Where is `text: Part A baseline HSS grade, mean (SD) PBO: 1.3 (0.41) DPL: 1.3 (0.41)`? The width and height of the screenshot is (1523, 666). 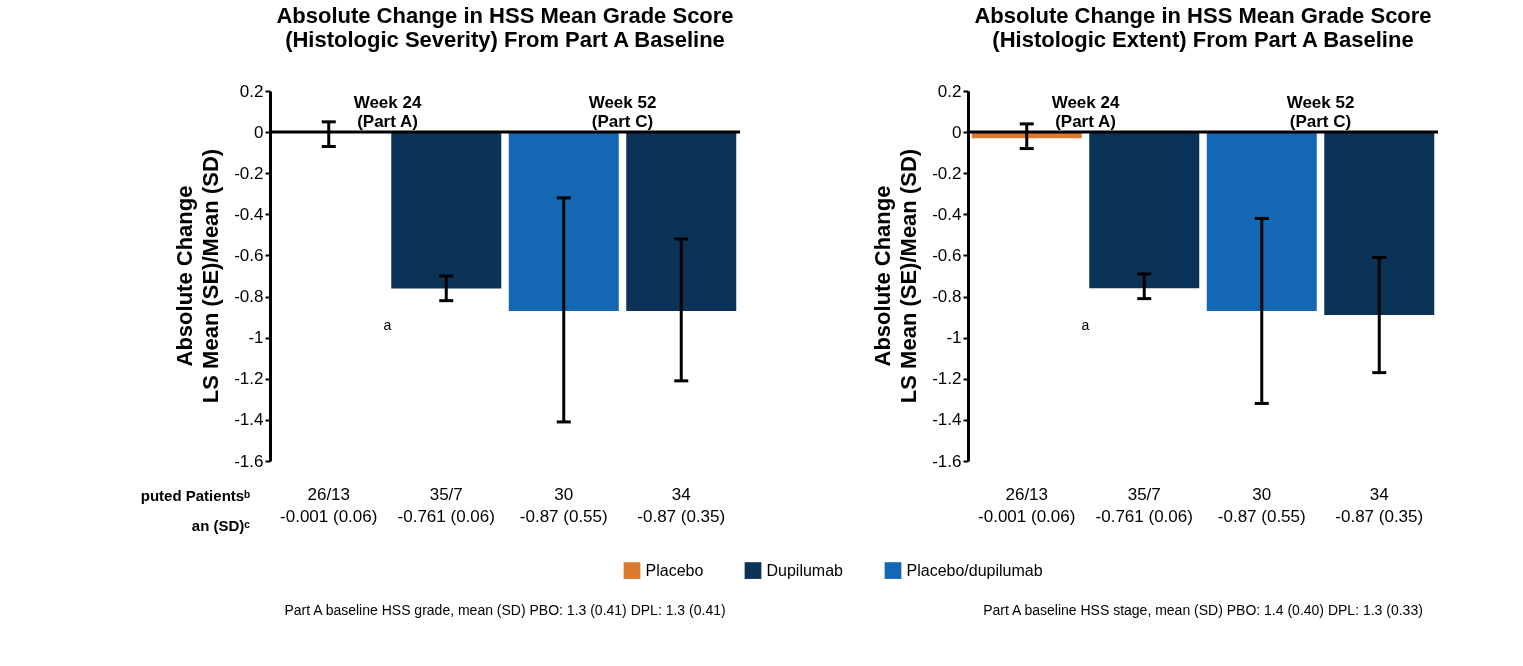 text: Part A baseline HSS grade, mean (SD) PBO: 1.3 (0.41) DPL: 1.3 (0.41) is located at coordinates (505, 610).